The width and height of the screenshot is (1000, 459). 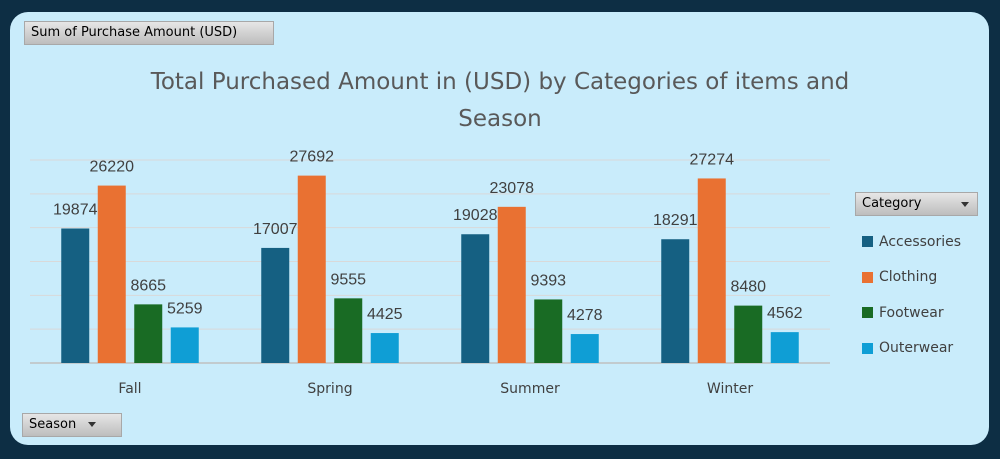 I want to click on data-label: 5259, so click(x=185, y=308).